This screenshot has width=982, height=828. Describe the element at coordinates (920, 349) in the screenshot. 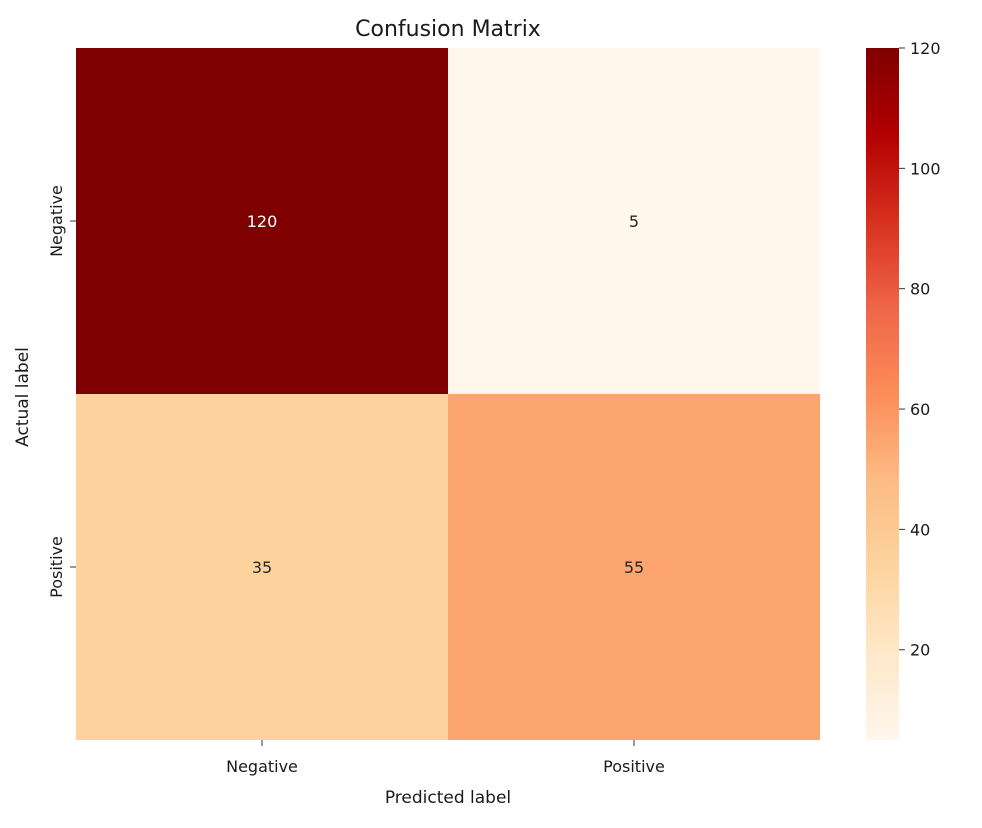

I see `colorbar-ticks: 20 40 60 80 100 120` at that location.